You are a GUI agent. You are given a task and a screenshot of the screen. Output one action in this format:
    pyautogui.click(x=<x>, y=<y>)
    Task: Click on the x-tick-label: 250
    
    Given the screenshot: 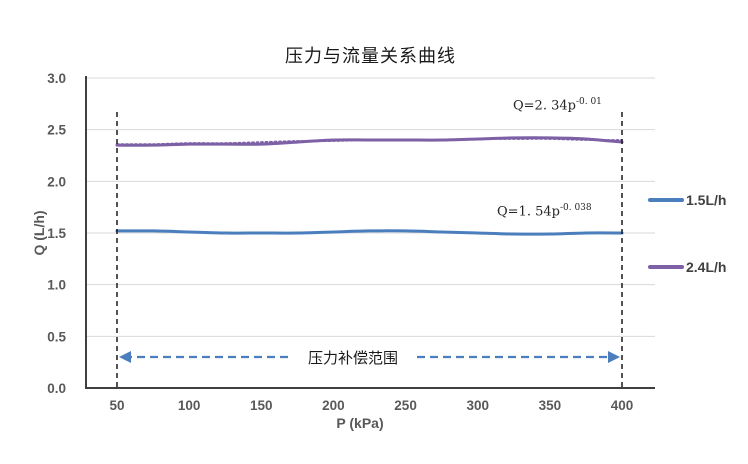 What is the action you would take?
    pyautogui.click(x=405, y=405)
    